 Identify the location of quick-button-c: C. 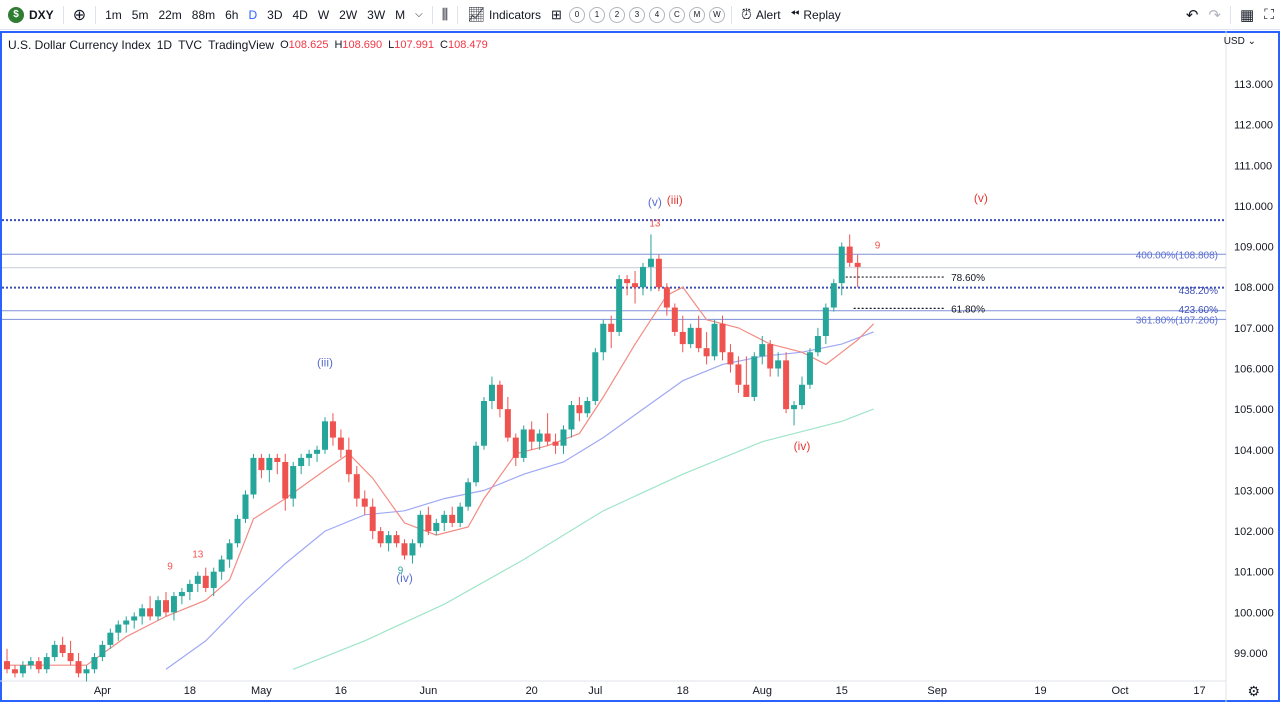
(676, 14).